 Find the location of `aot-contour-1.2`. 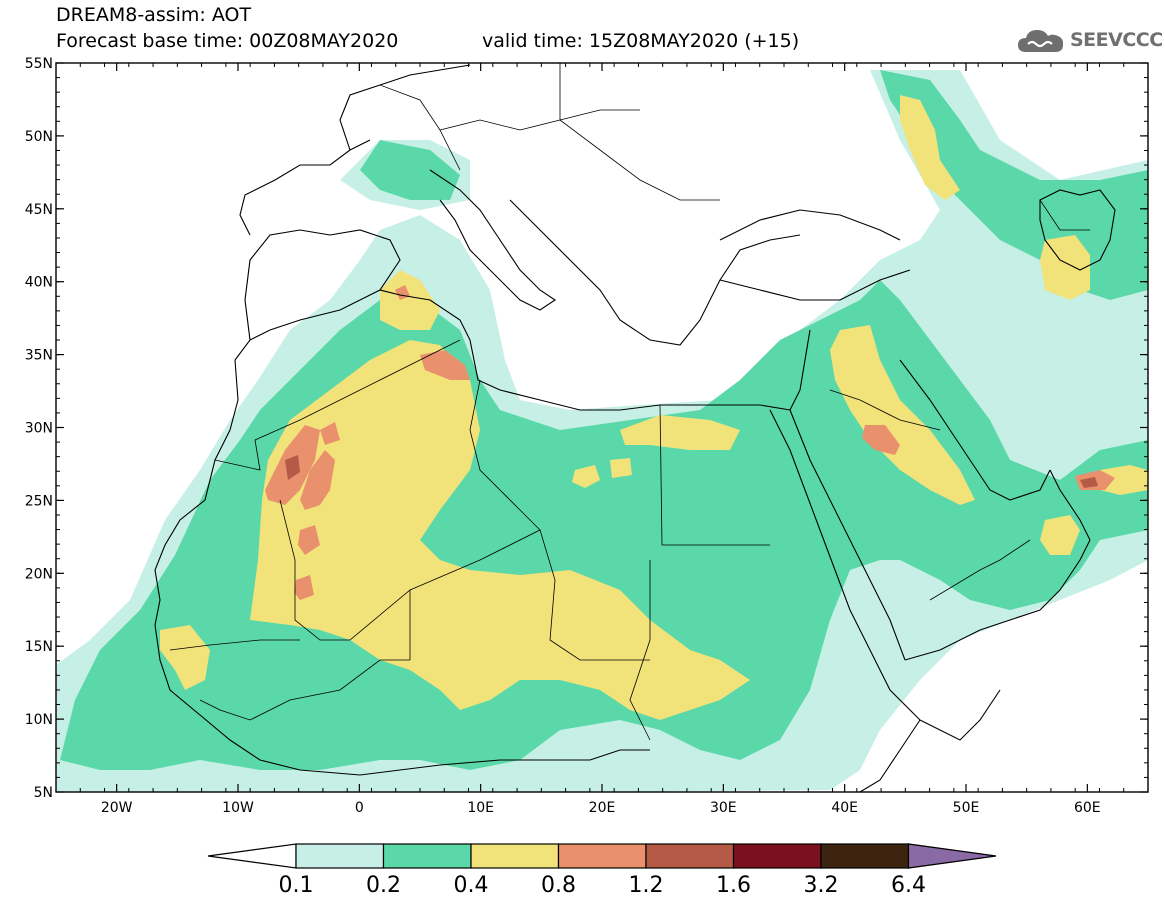

aot-contour-1.2 is located at coordinates (691, 471).